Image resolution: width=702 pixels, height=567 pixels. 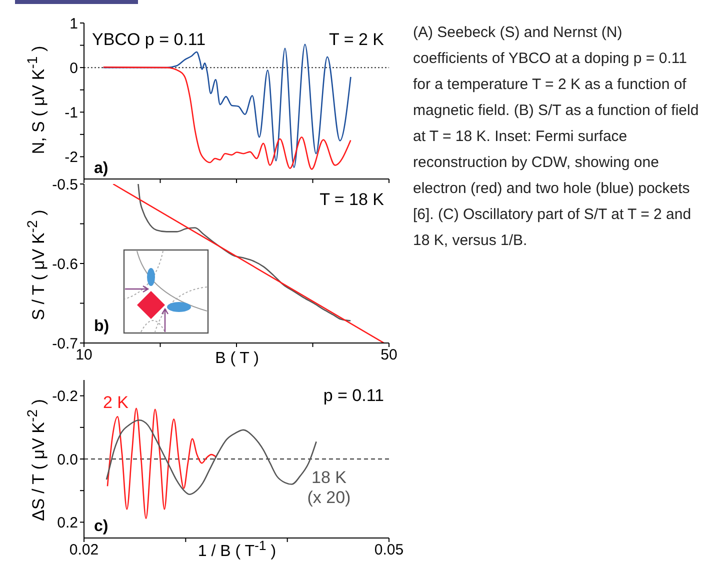 What do you see at coordinates (116, 403) in the screenshot?
I see `series-label: 2 K` at bounding box center [116, 403].